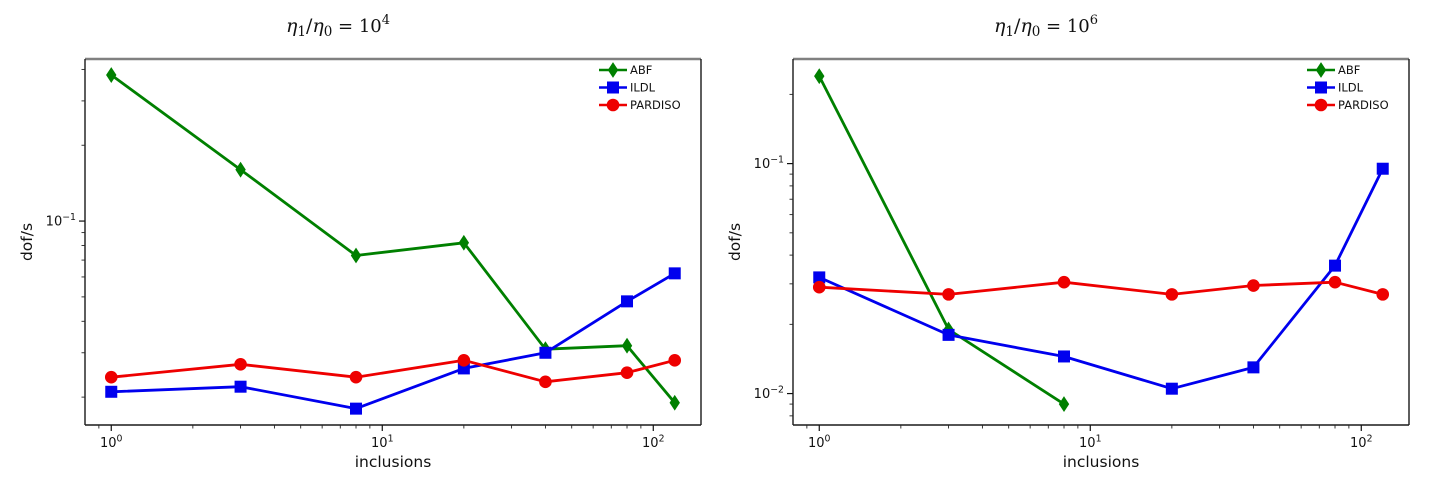 The height and width of the screenshot is (489, 1434). I want to click on y-tick-label: 10⁻², so click(769, 393).